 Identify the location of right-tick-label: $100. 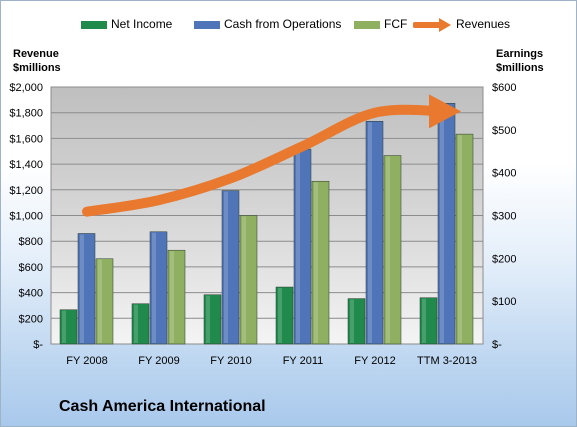
(504, 302).